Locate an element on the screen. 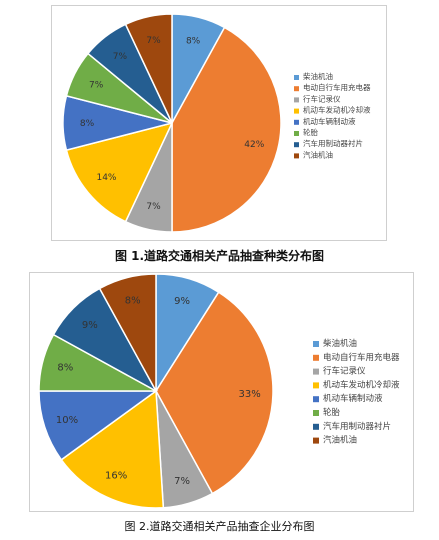 This screenshot has height=540, width=439. pie2-legend-label-0: 柴油机油 is located at coordinates (340, 343).